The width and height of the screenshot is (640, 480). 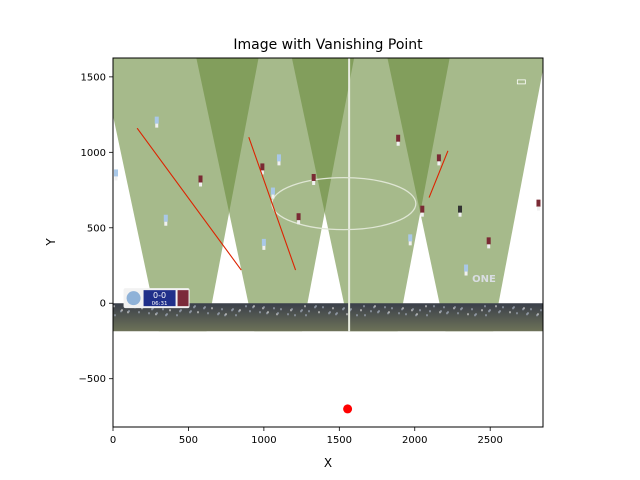 I want to click on x-tick-label: 1500, so click(x=339, y=440).